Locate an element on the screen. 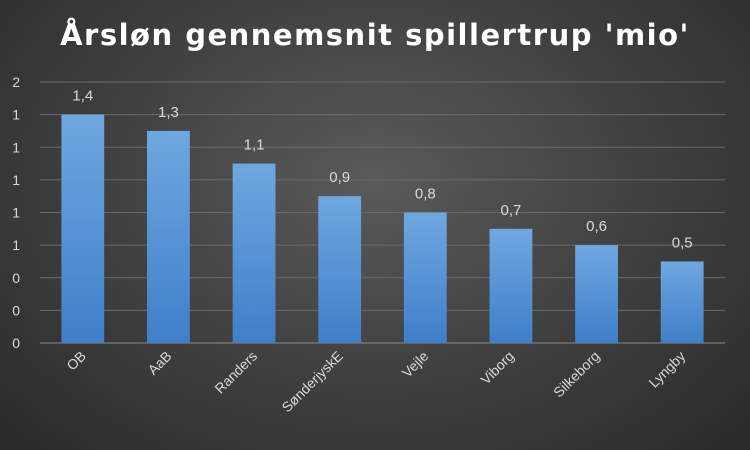  x-tick-label: SønderjyskE is located at coordinates (311, 381).